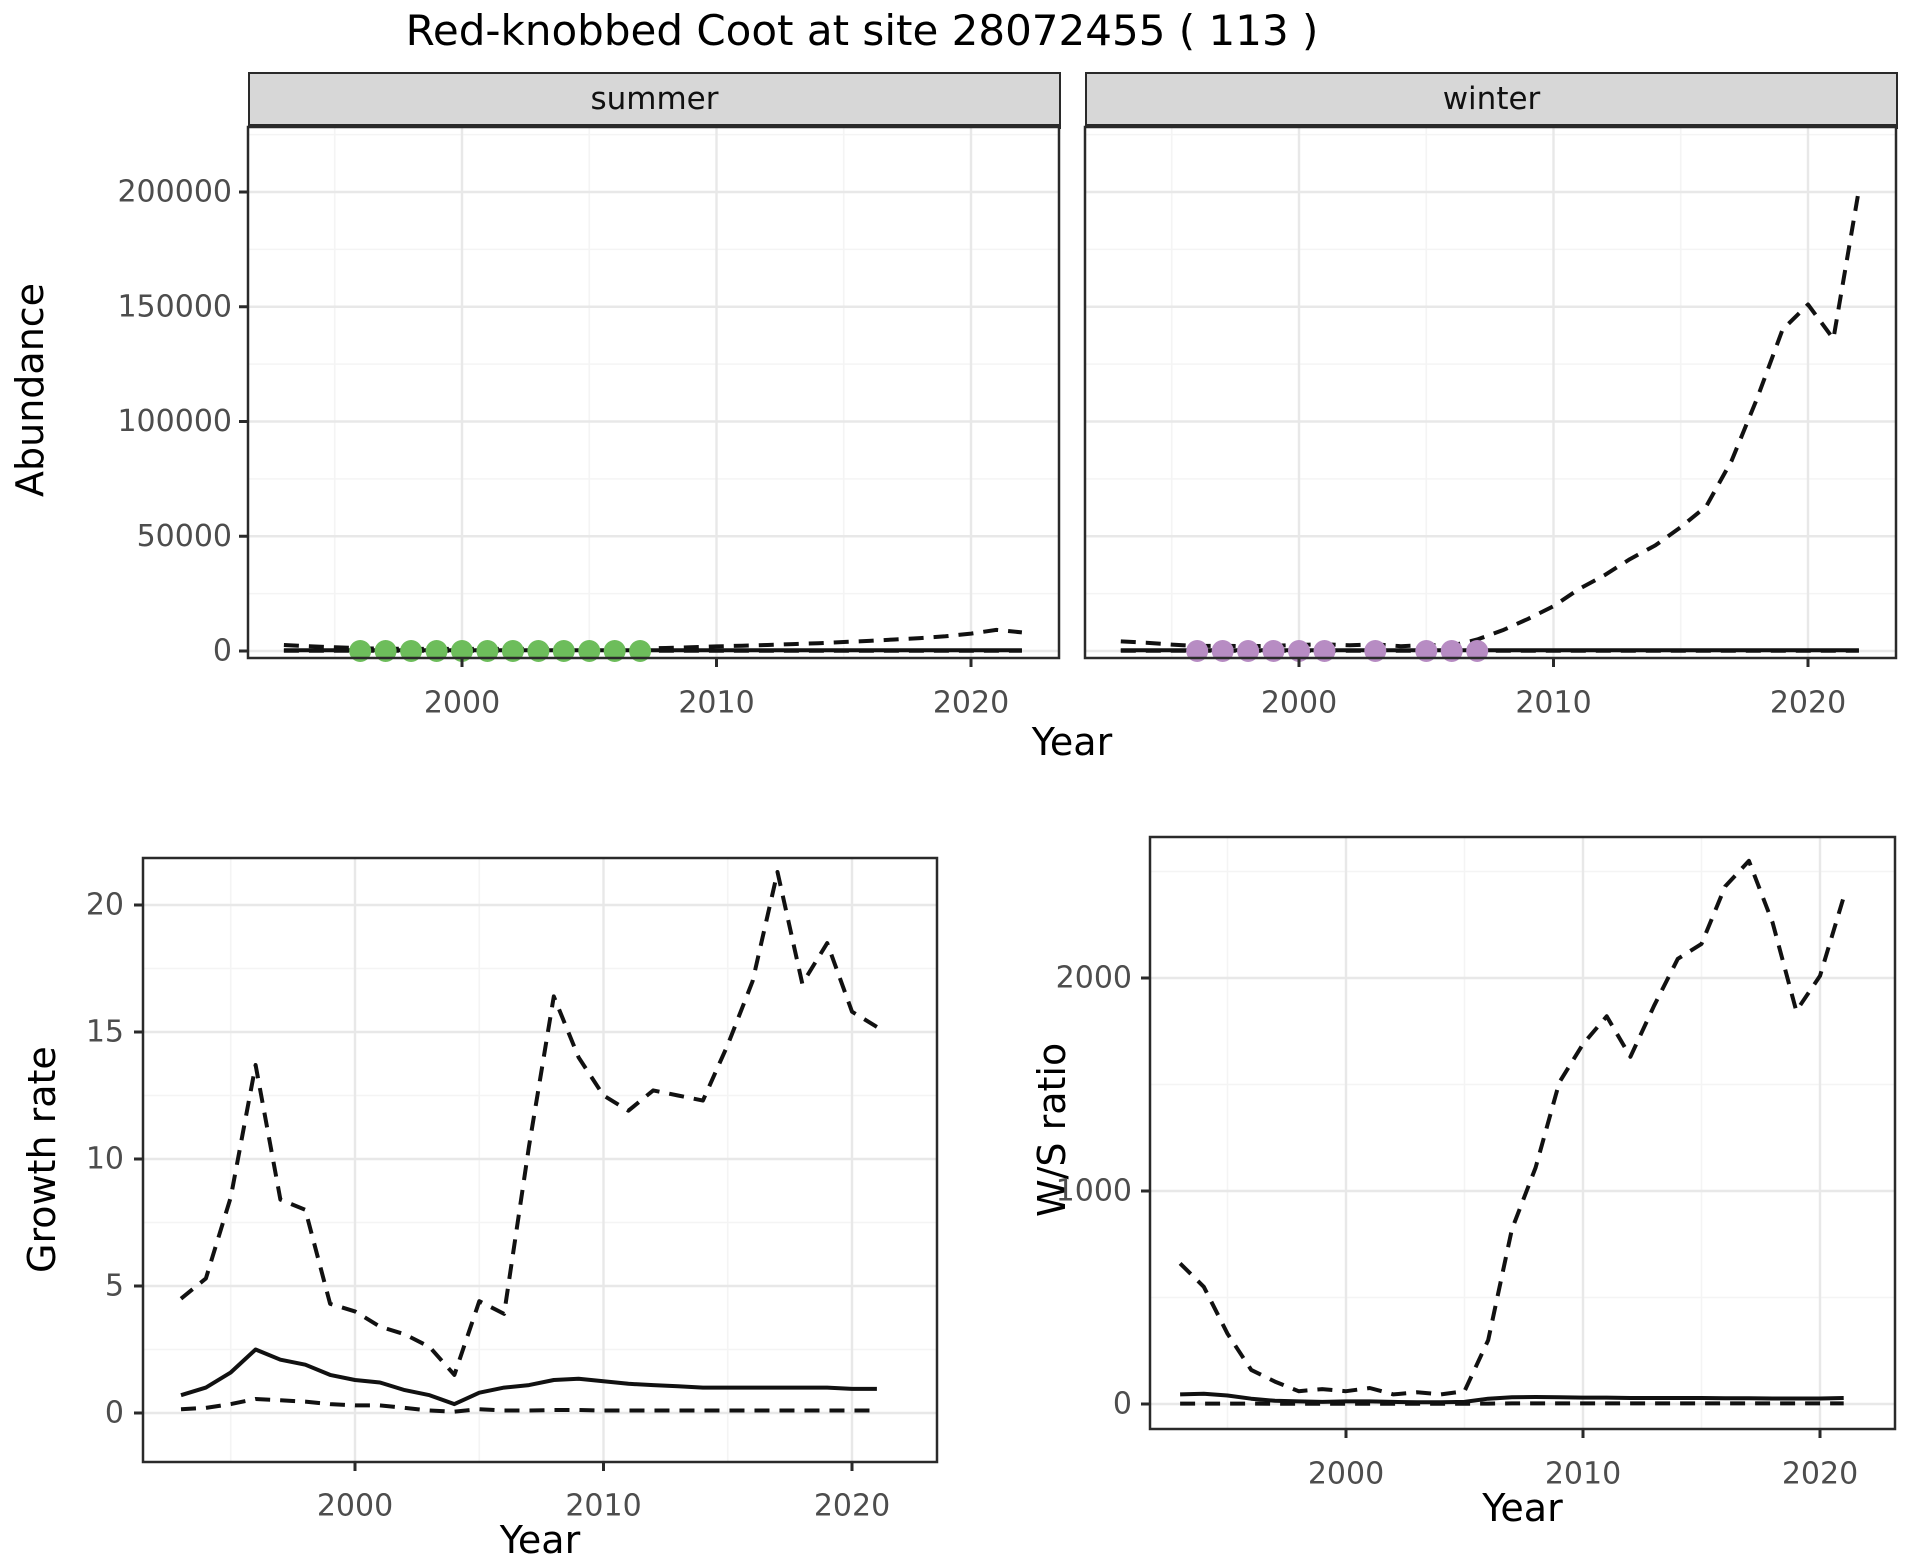 This screenshot has height=1562, width=1920. Describe the element at coordinates (174, 306) in the screenshot. I see `y-tick-label: 150000` at that location.